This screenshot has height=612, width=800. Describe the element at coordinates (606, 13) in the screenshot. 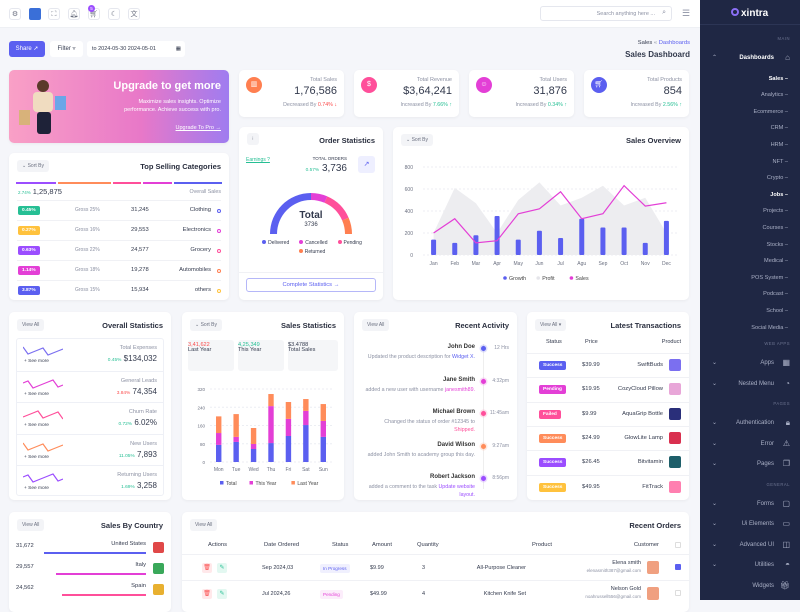

I see `search-input: Search anything here ... ⌕` at that location.